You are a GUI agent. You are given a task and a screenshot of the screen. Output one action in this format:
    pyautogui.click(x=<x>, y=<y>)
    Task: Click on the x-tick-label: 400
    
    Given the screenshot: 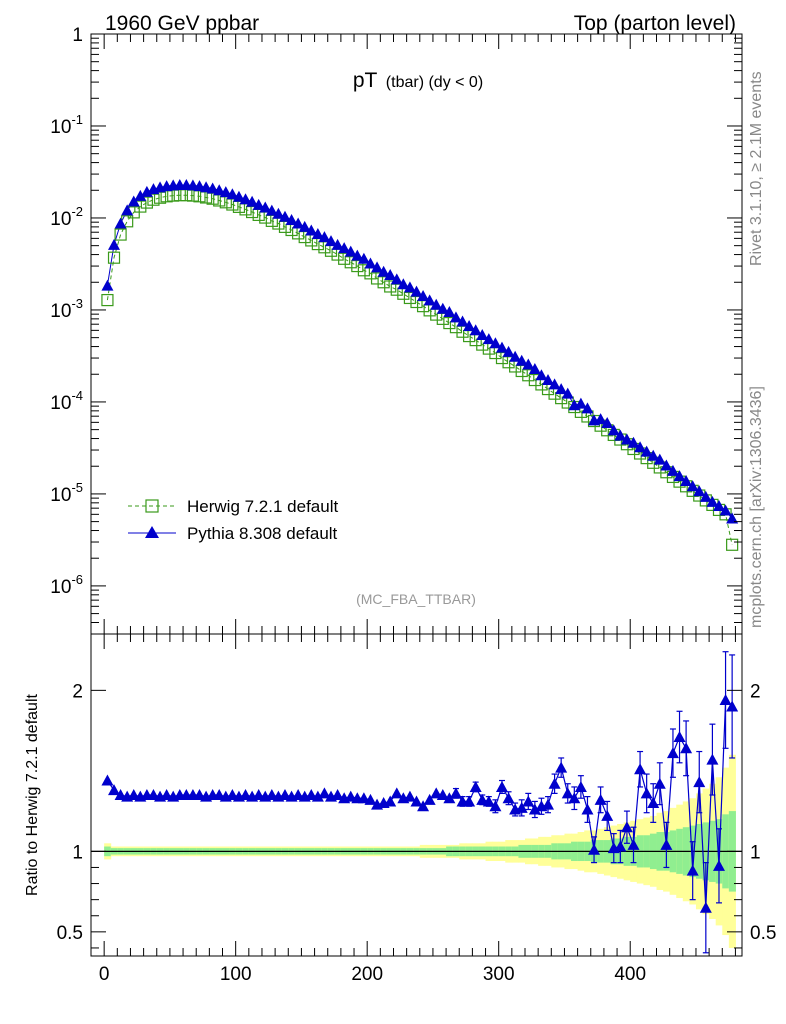 What is the action you would take?
    pyautogui.click(x=630, y=974)
    